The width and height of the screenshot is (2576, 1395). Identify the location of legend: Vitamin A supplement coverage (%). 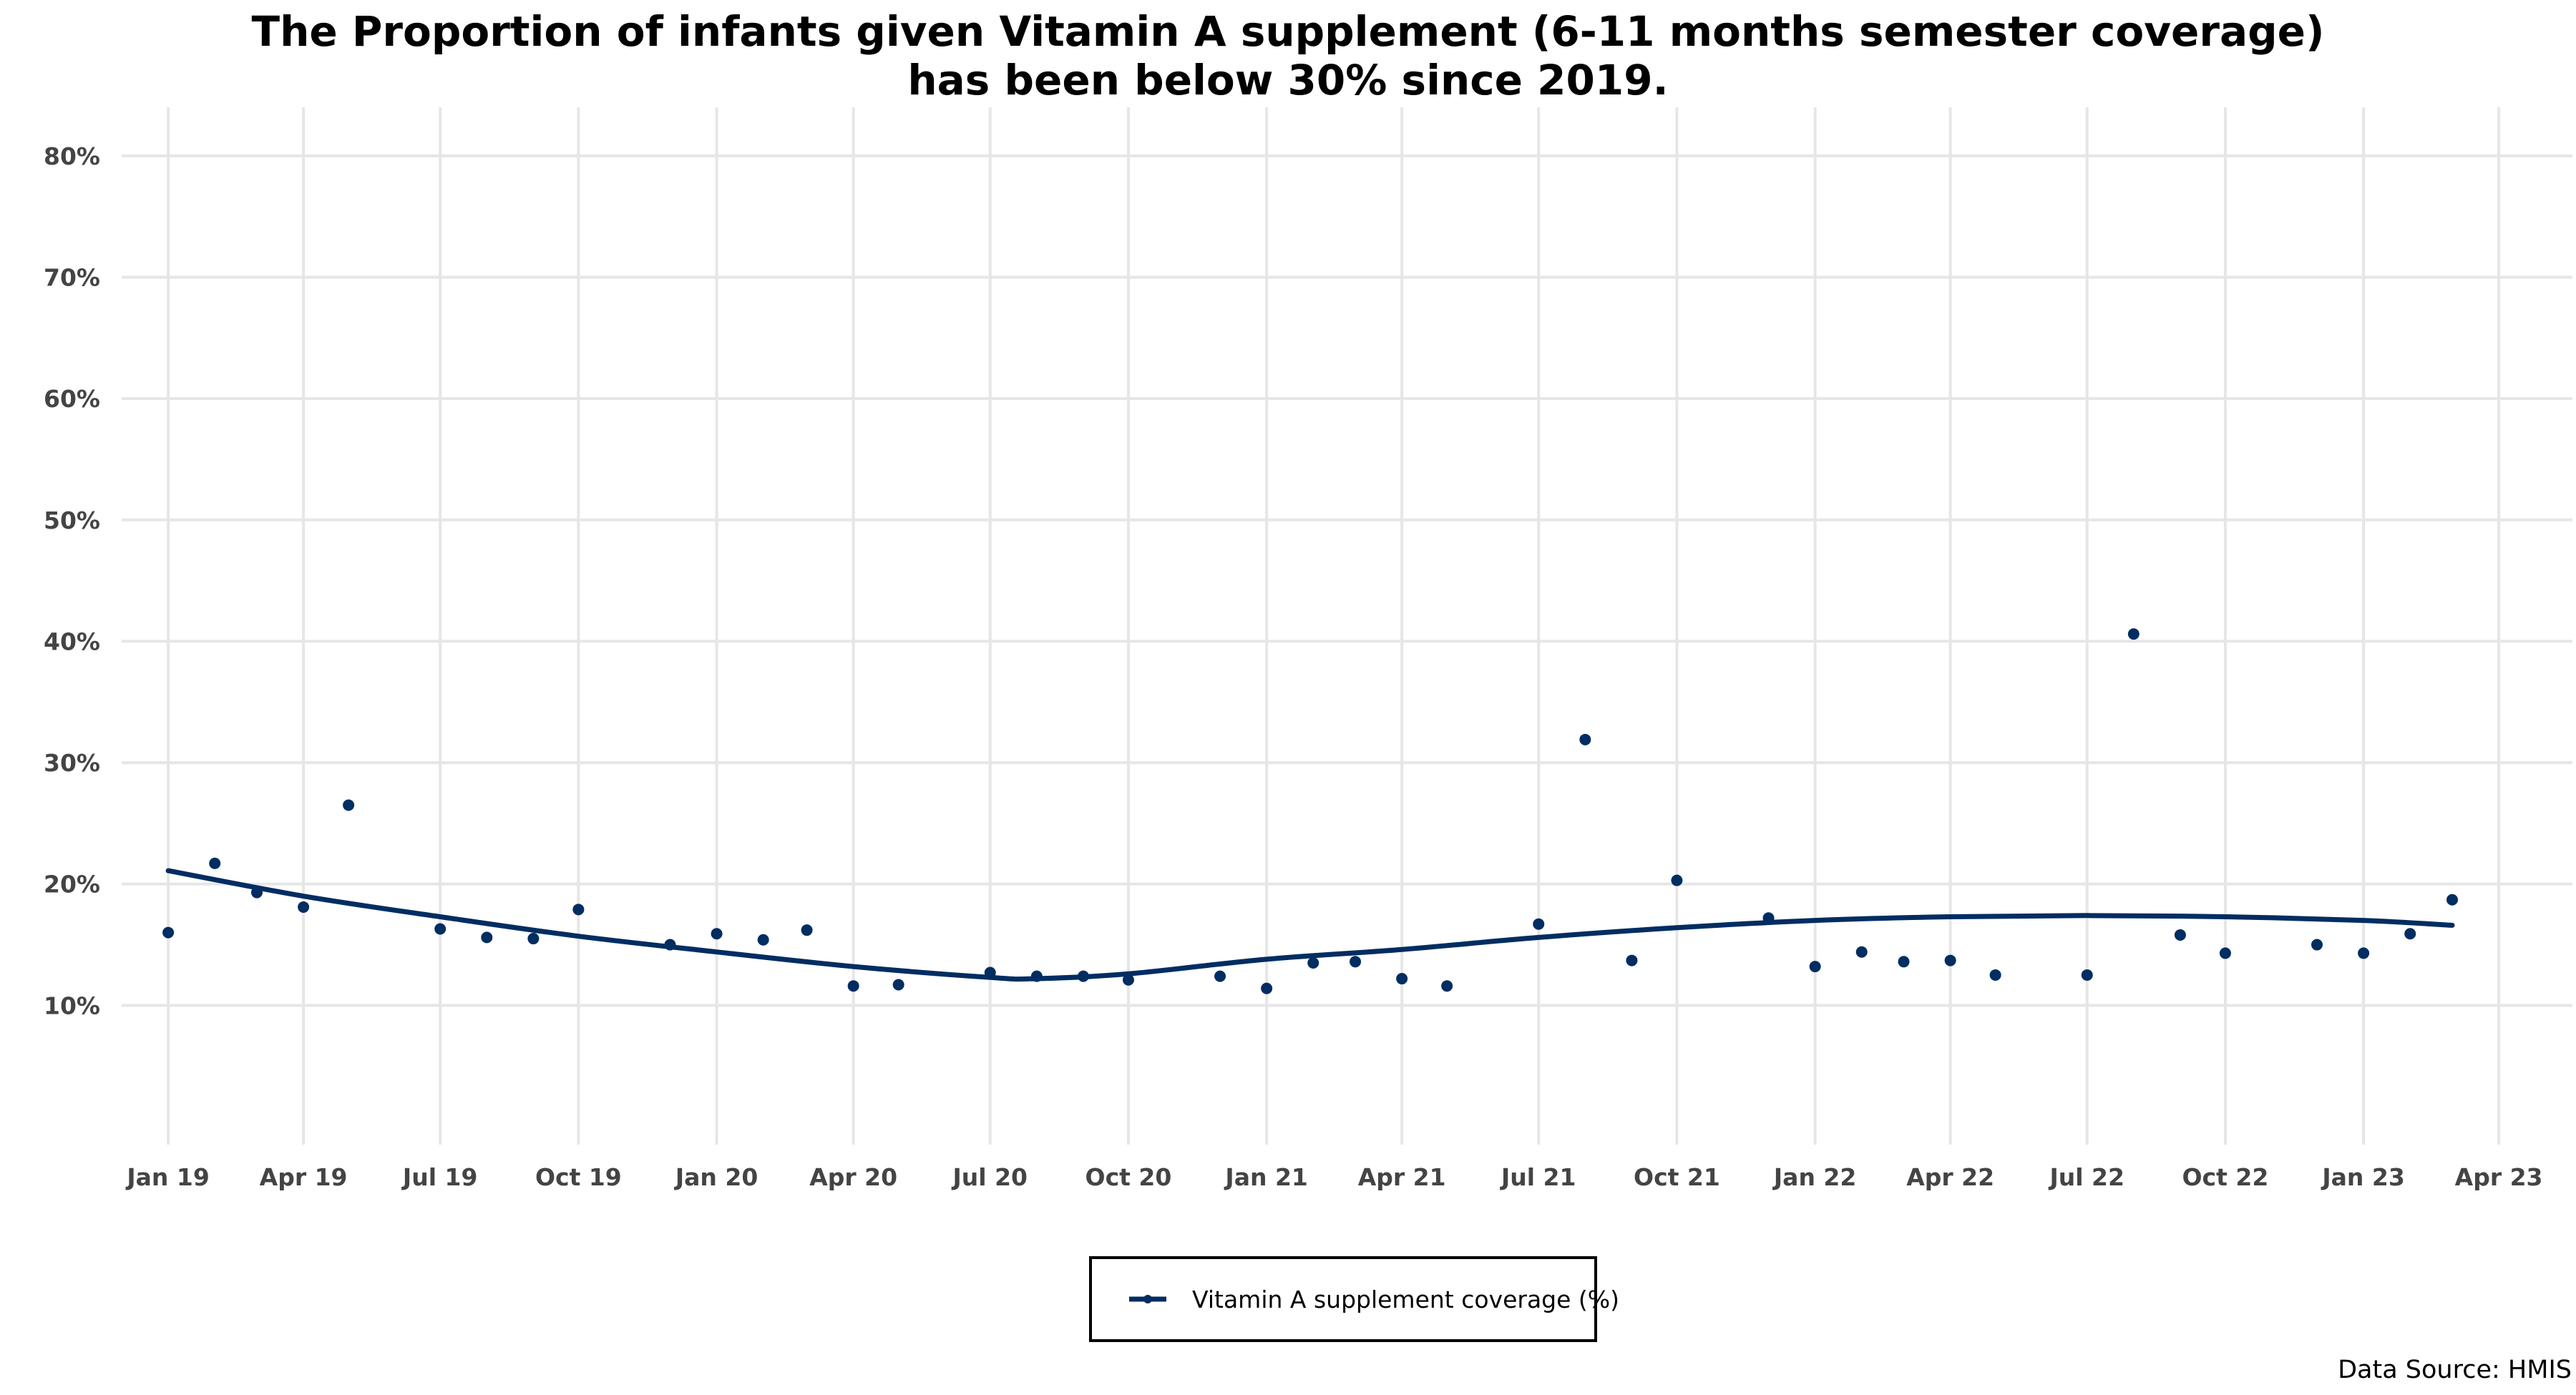
(1354, 1299).